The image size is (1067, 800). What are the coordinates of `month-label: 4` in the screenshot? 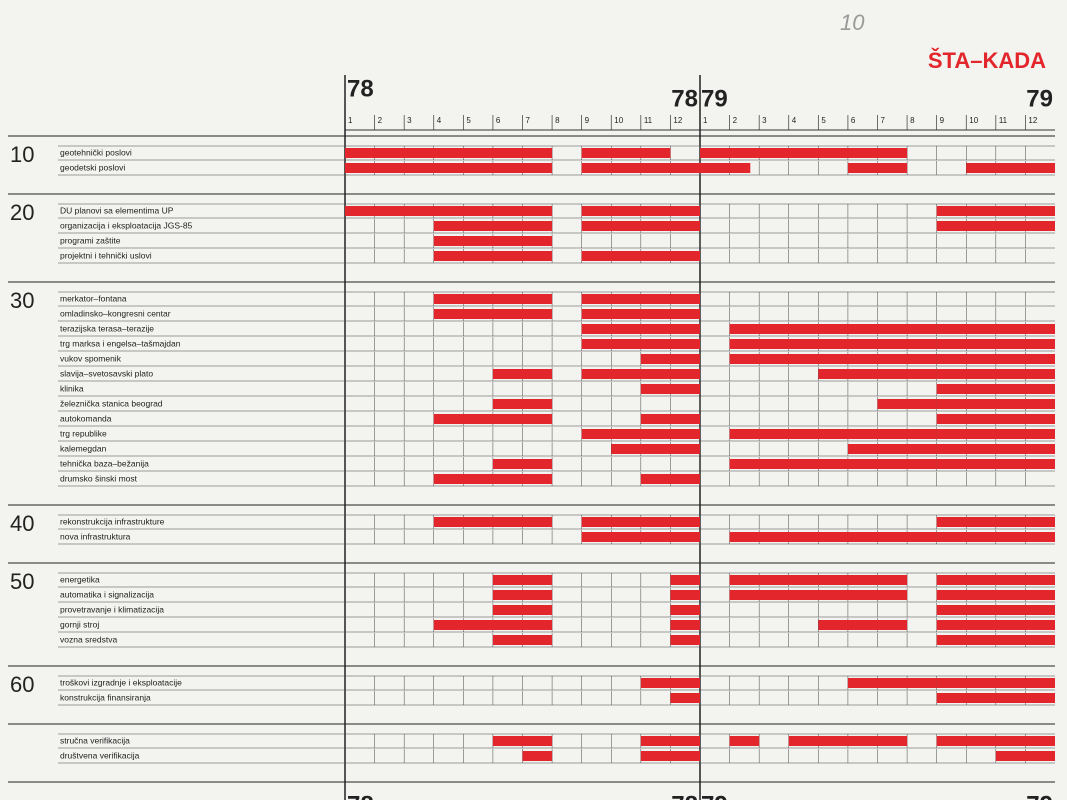 It's located at (794, 120).